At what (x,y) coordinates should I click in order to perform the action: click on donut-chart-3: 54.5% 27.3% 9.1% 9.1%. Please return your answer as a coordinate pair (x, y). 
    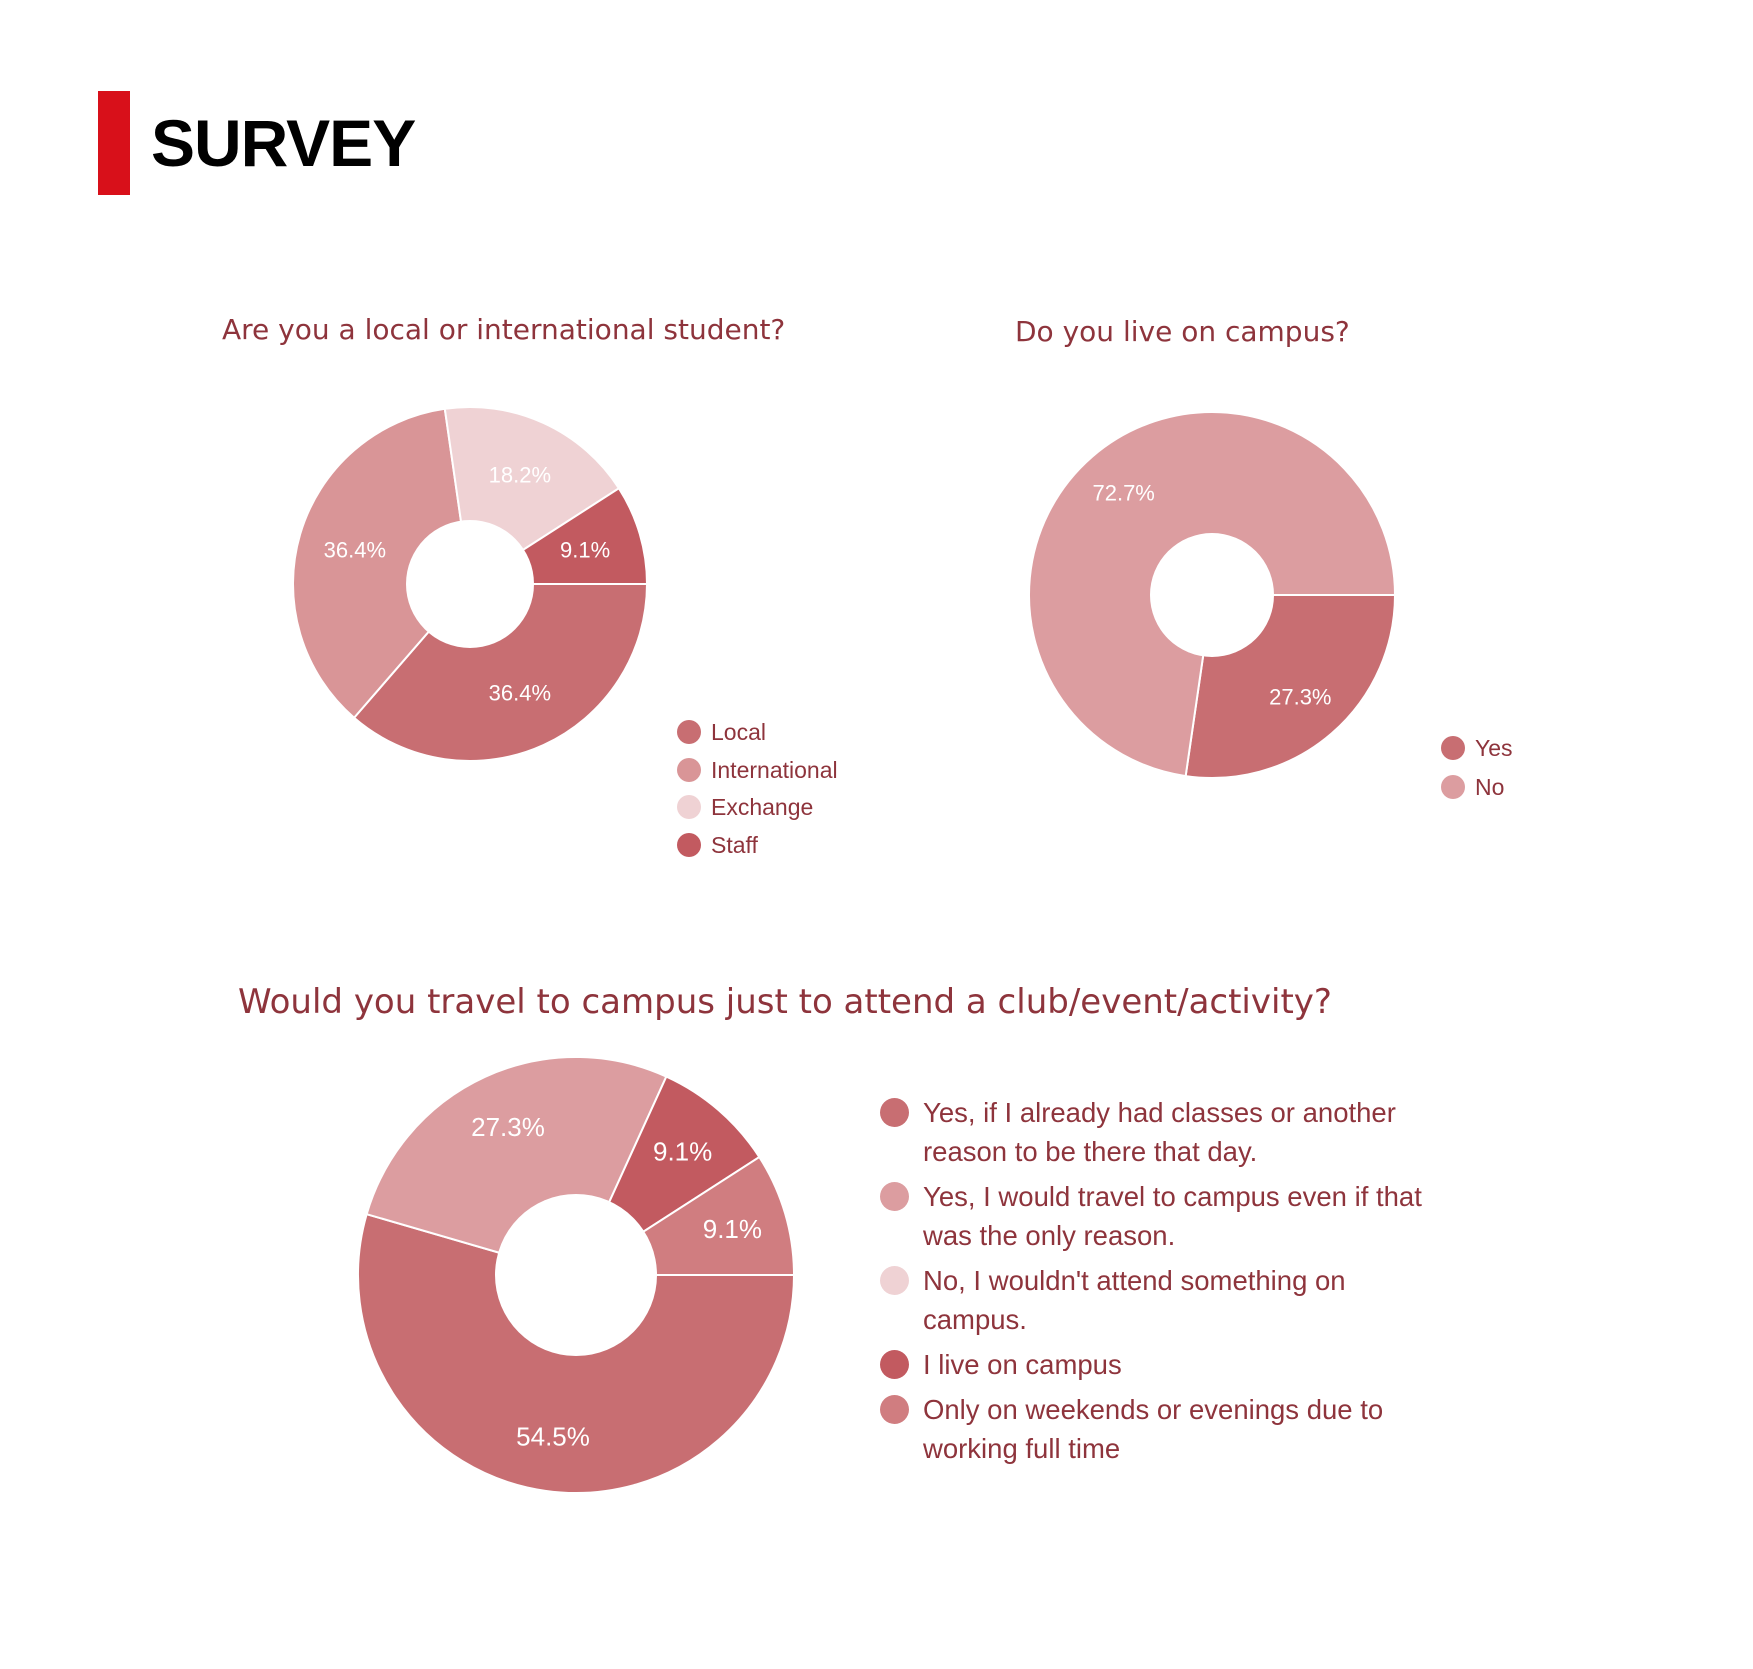
    Looking at the image, I should click on (576, 1275).